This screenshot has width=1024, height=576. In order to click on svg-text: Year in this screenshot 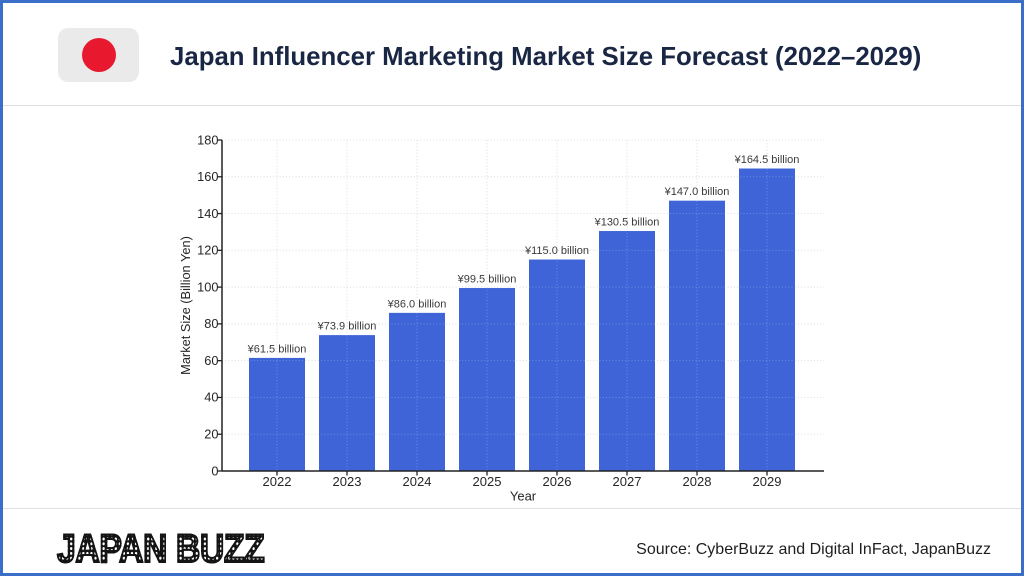, I will do `click(523, 496)`.